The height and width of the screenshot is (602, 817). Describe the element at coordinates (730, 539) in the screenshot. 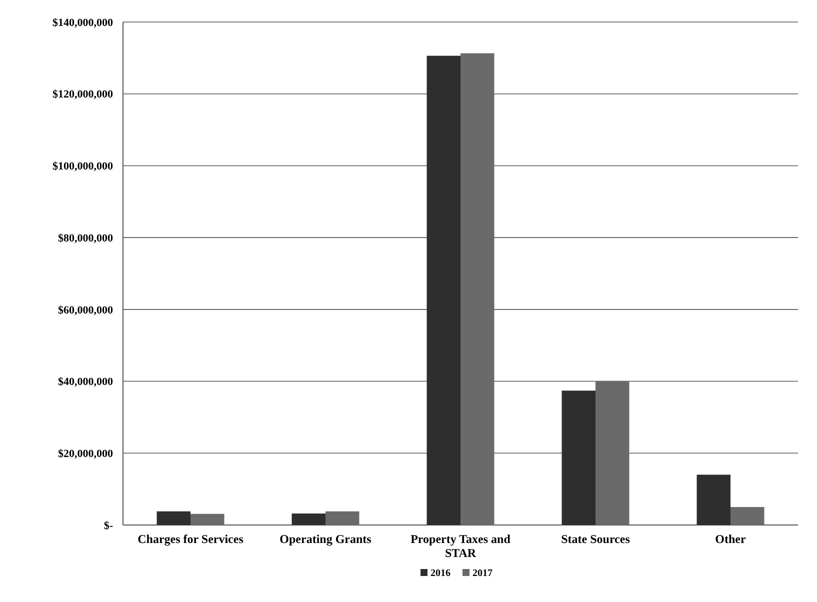

I see `x-tick-label: Other` at that location.